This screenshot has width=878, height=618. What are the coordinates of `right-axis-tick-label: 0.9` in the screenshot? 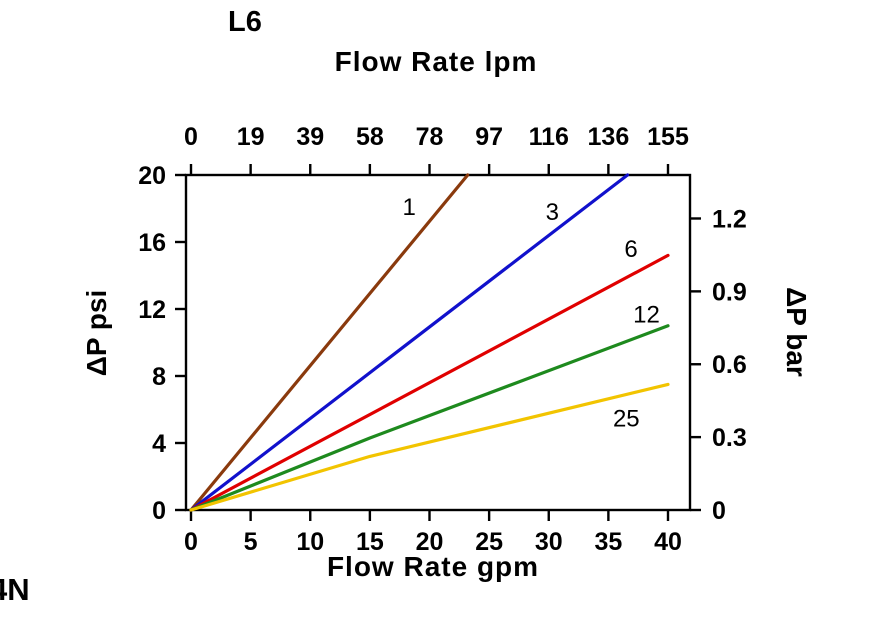 It's located at (729, 292).